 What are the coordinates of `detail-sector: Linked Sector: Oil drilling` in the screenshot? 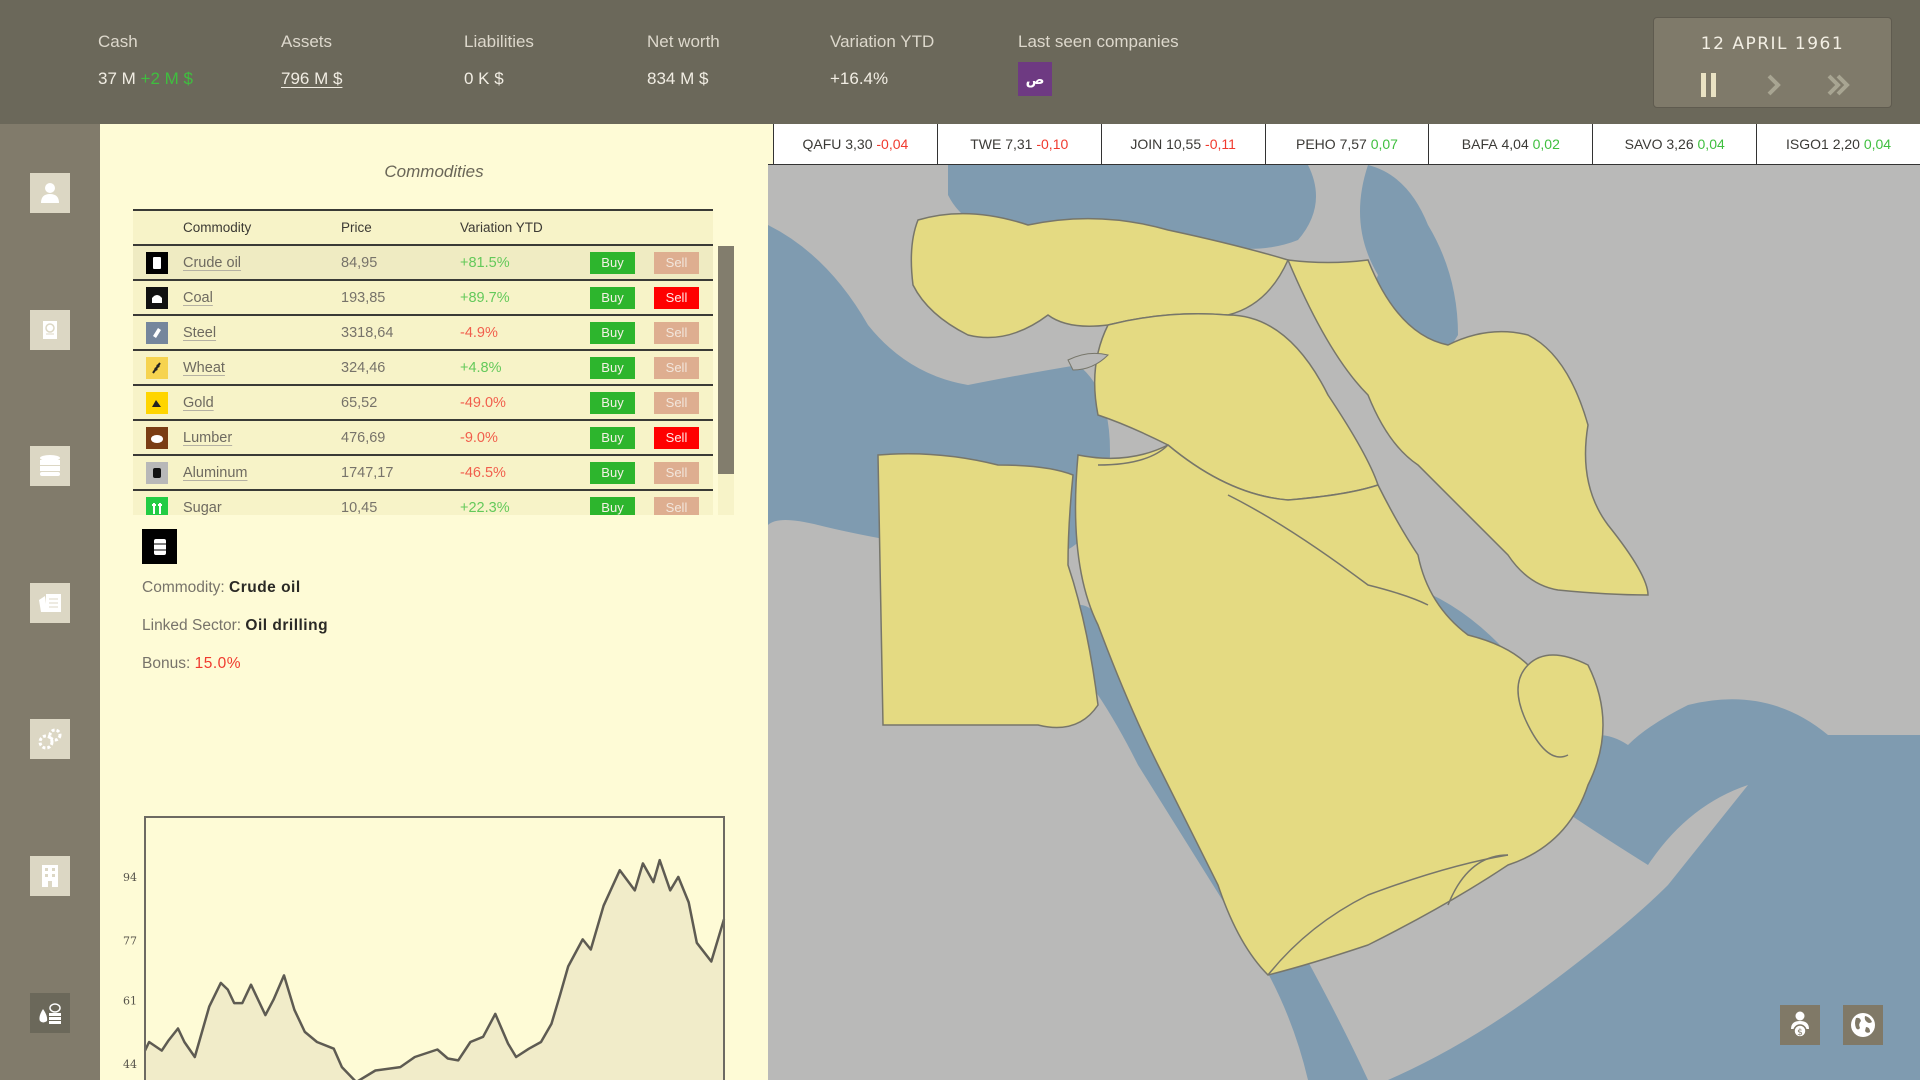 It's located at (235, 626).